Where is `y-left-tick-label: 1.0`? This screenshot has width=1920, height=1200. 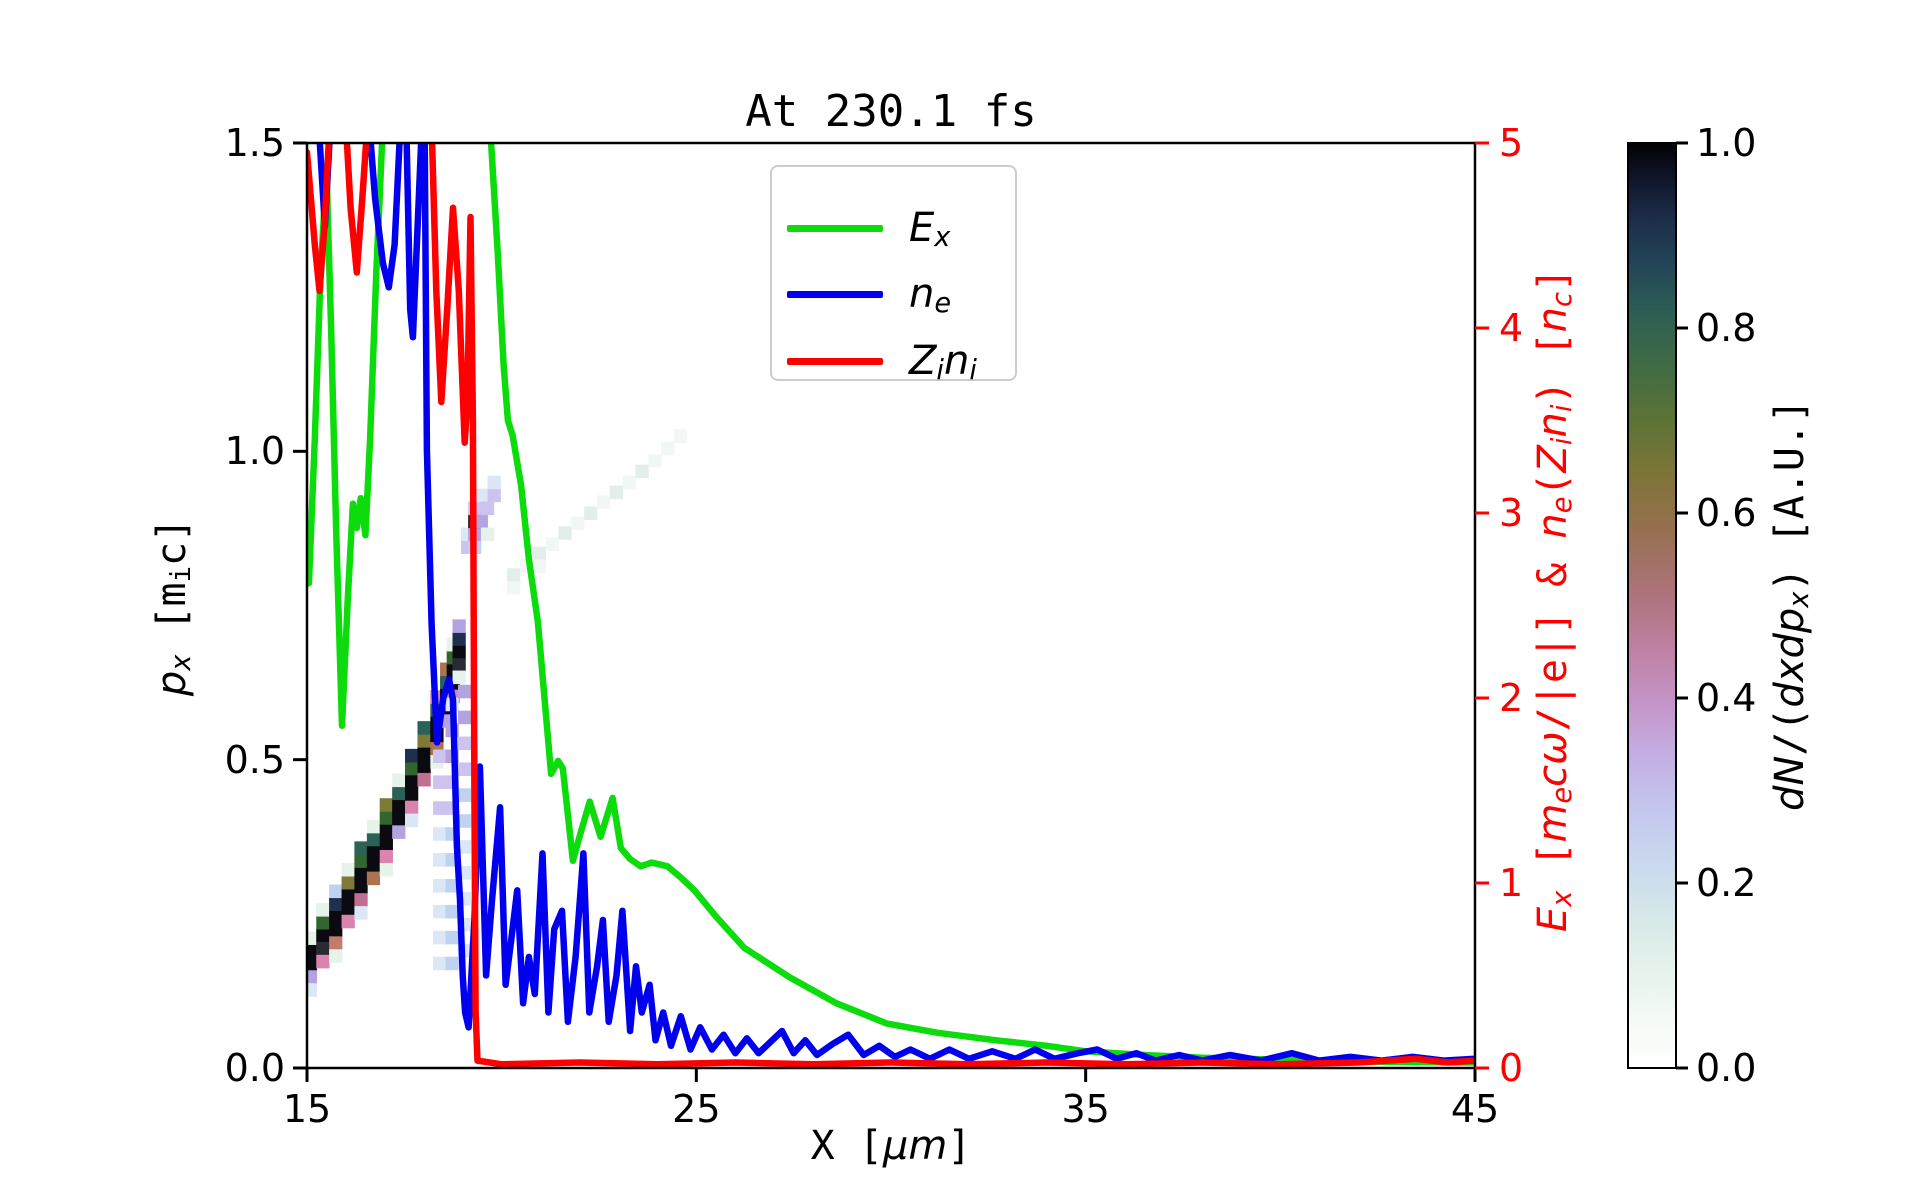 y-left-tick-label: 1.0 is located at coordinates (254, 451).